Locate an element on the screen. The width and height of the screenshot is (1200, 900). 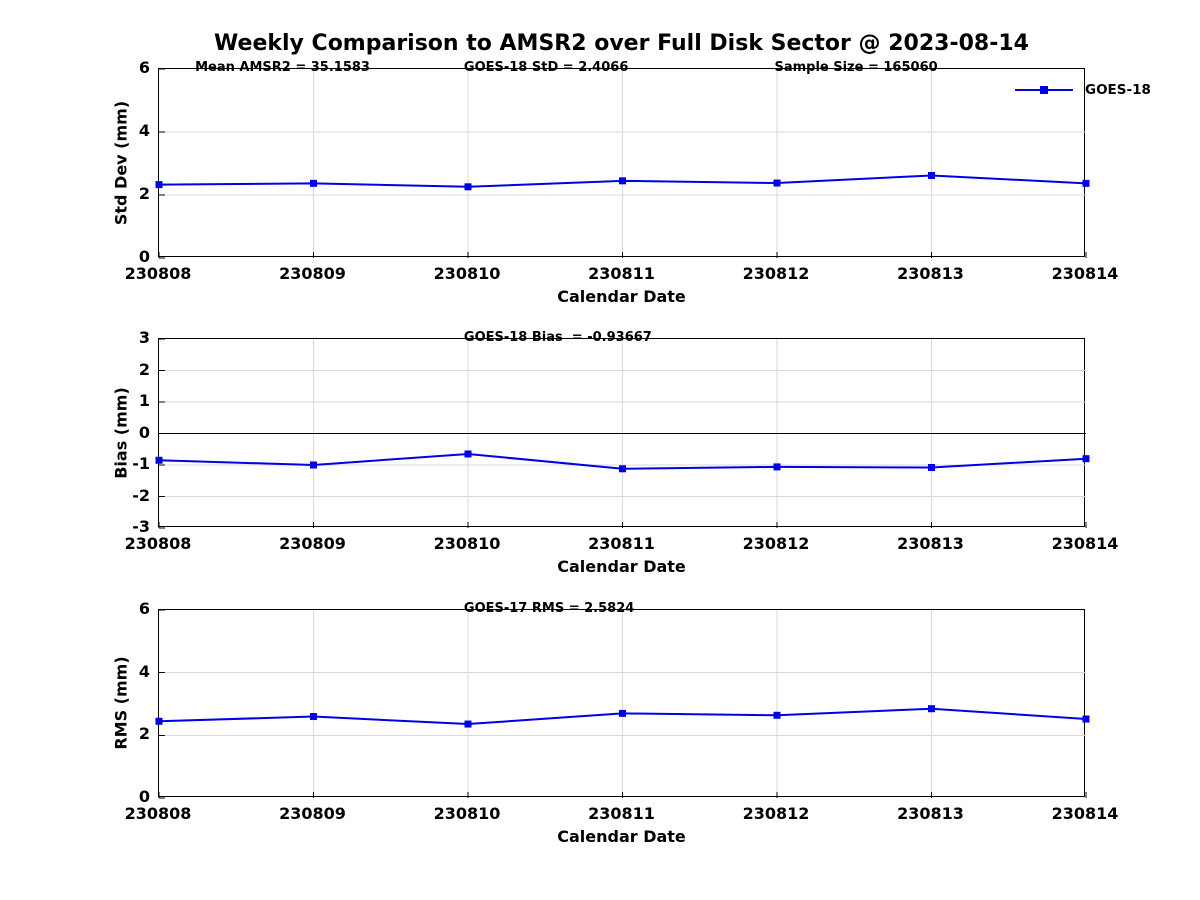
x-axis-label-bias: Calendar Date is located at coordinates (621, 566).